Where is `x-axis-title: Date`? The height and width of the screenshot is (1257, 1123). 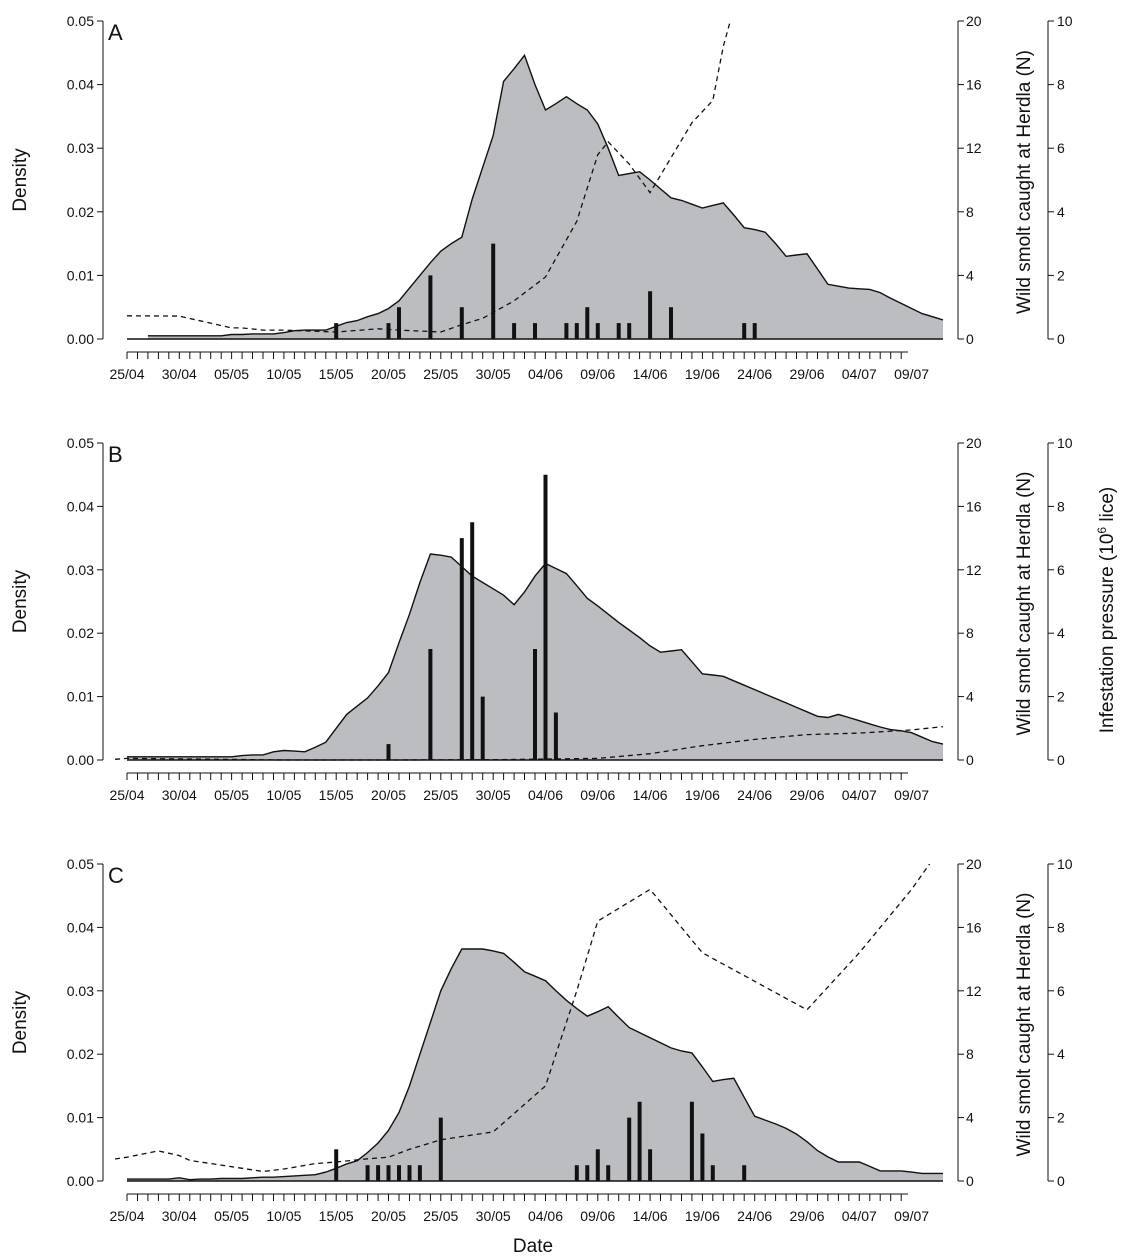 x-axis-title: Date is located at coordinates (533, 1246).